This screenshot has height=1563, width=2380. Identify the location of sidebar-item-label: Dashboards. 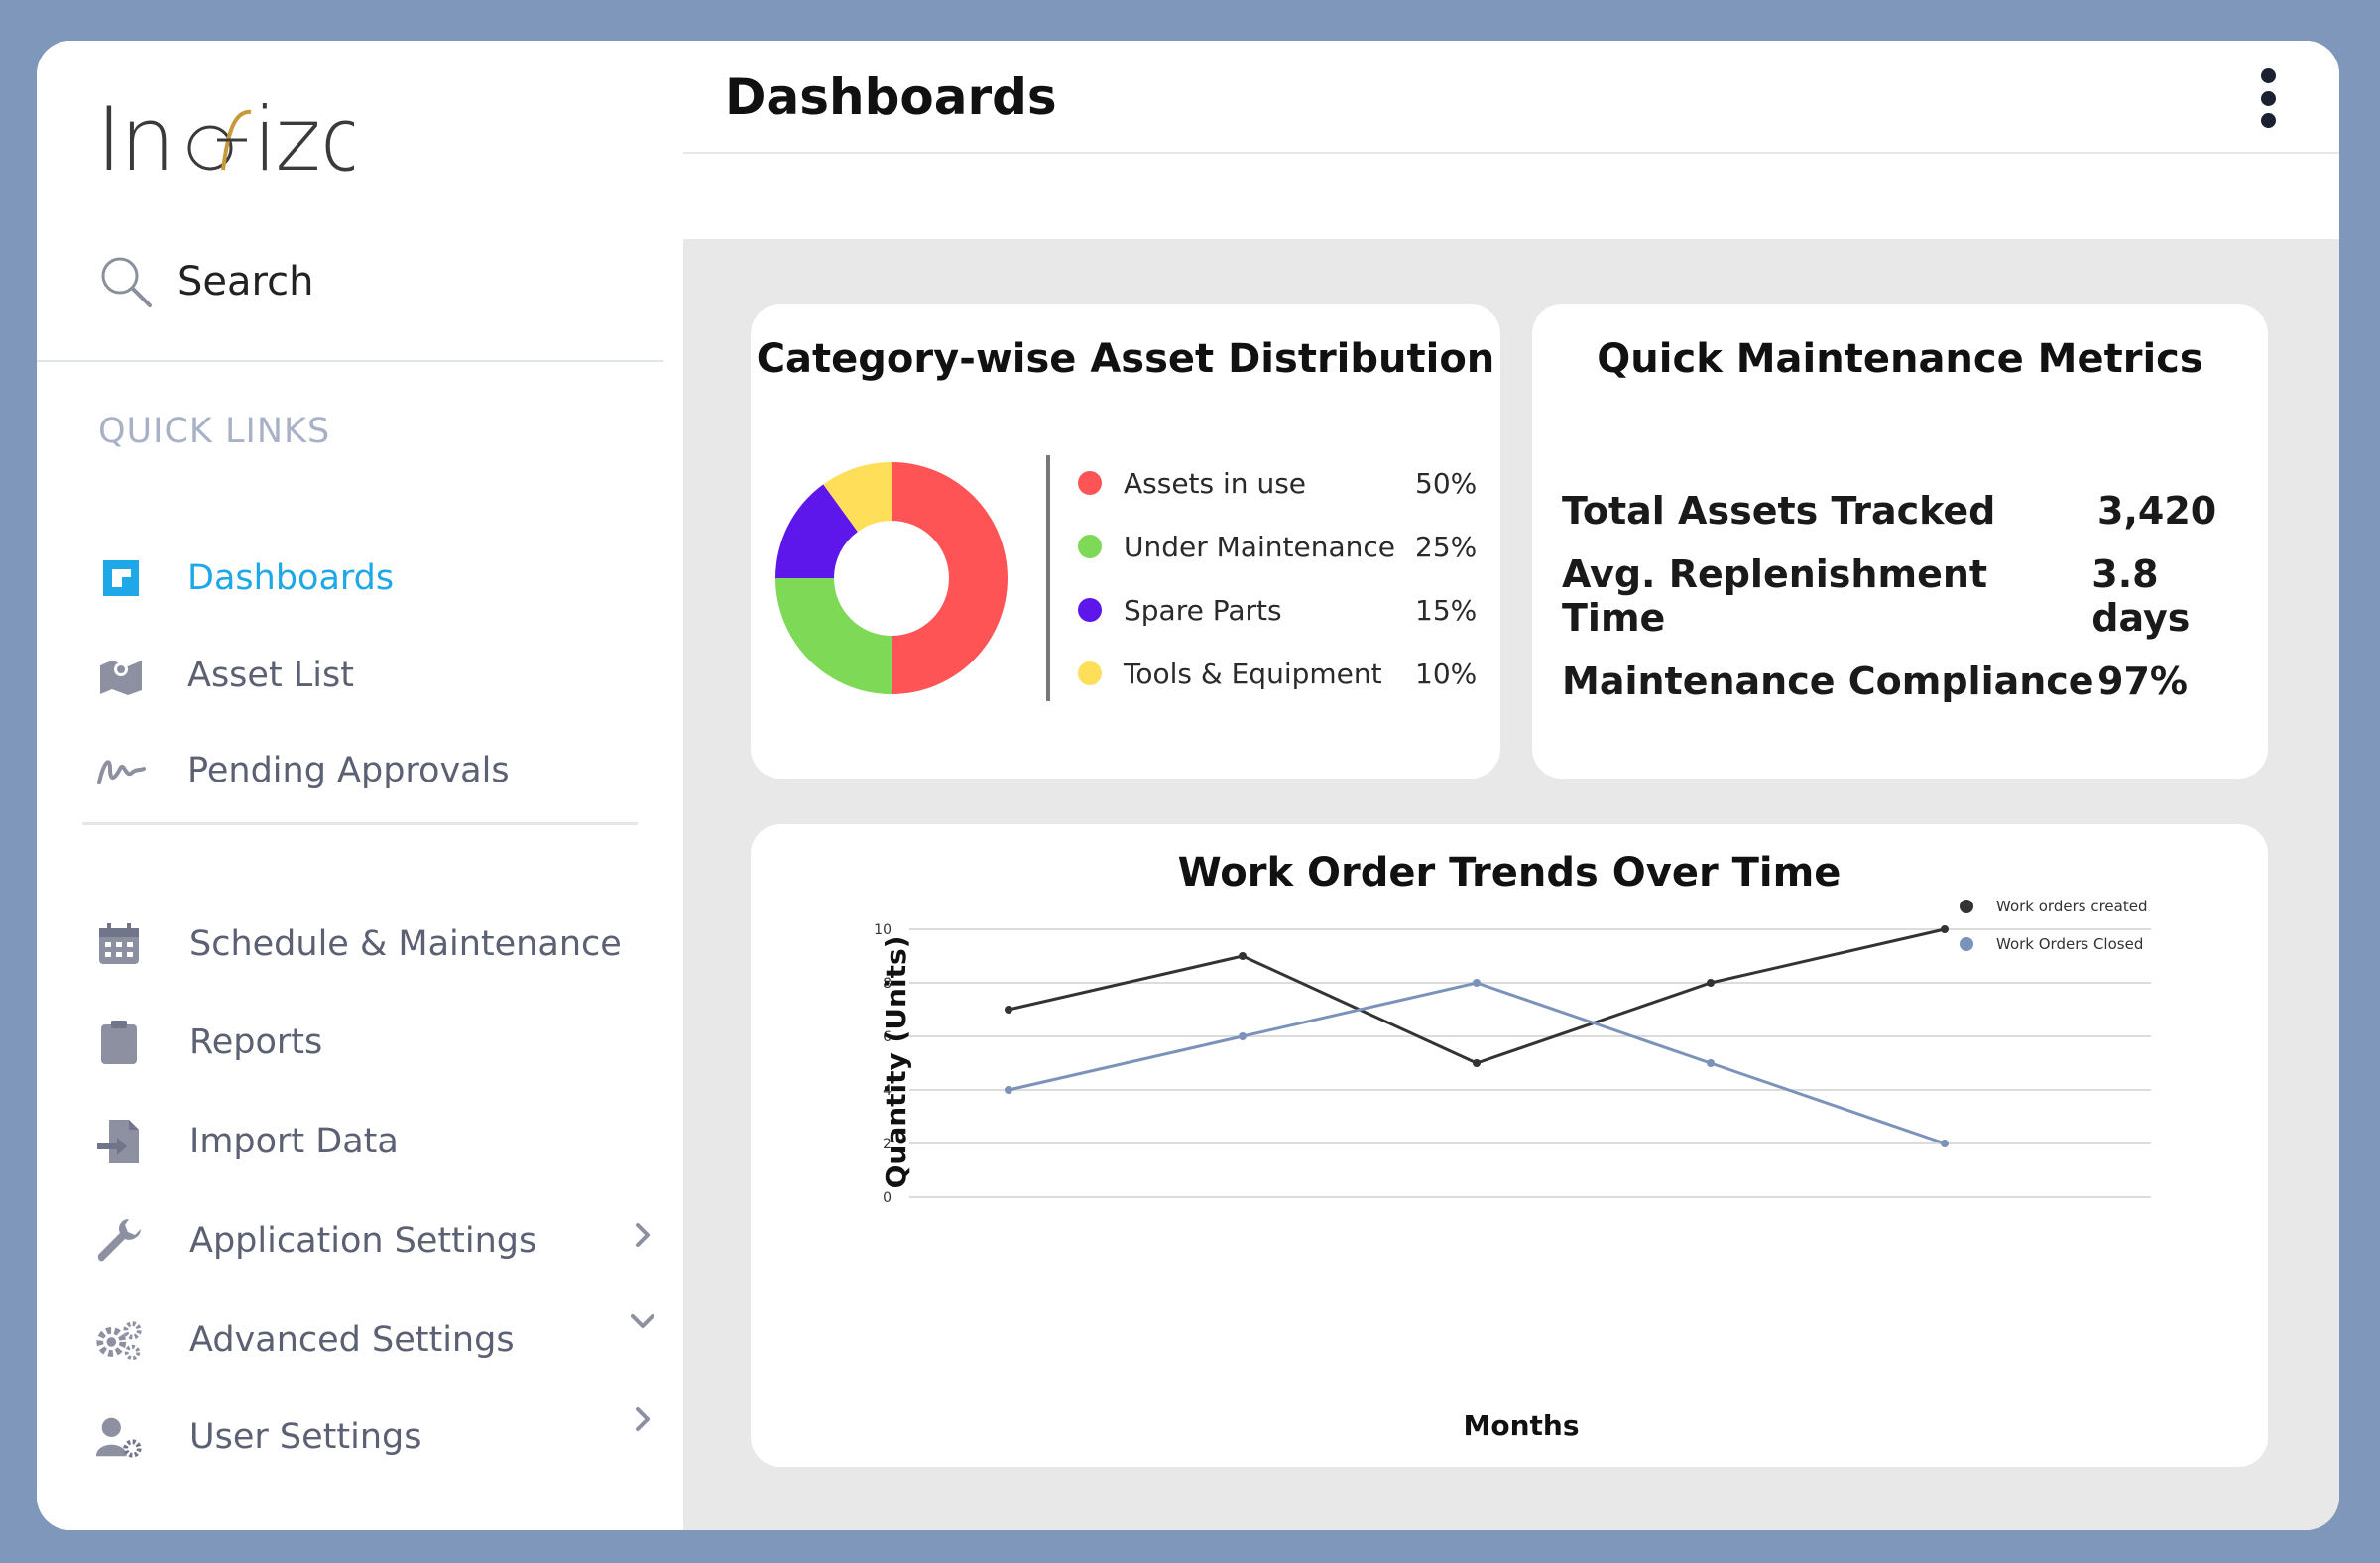
(291, 578).